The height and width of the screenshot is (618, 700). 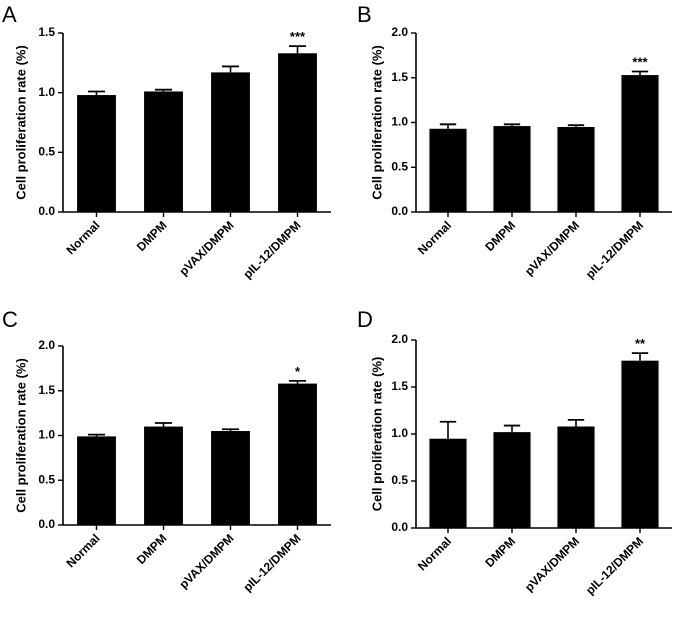 I want to click on panel-letter: B, so click(x=364, y=14).